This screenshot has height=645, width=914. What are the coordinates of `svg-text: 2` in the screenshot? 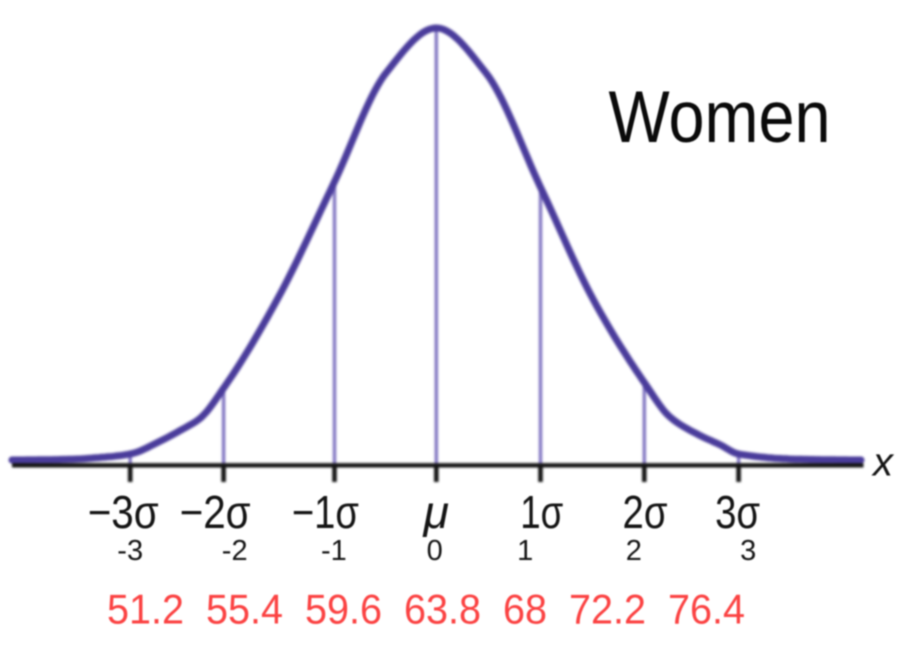 It's located at (634, 551).